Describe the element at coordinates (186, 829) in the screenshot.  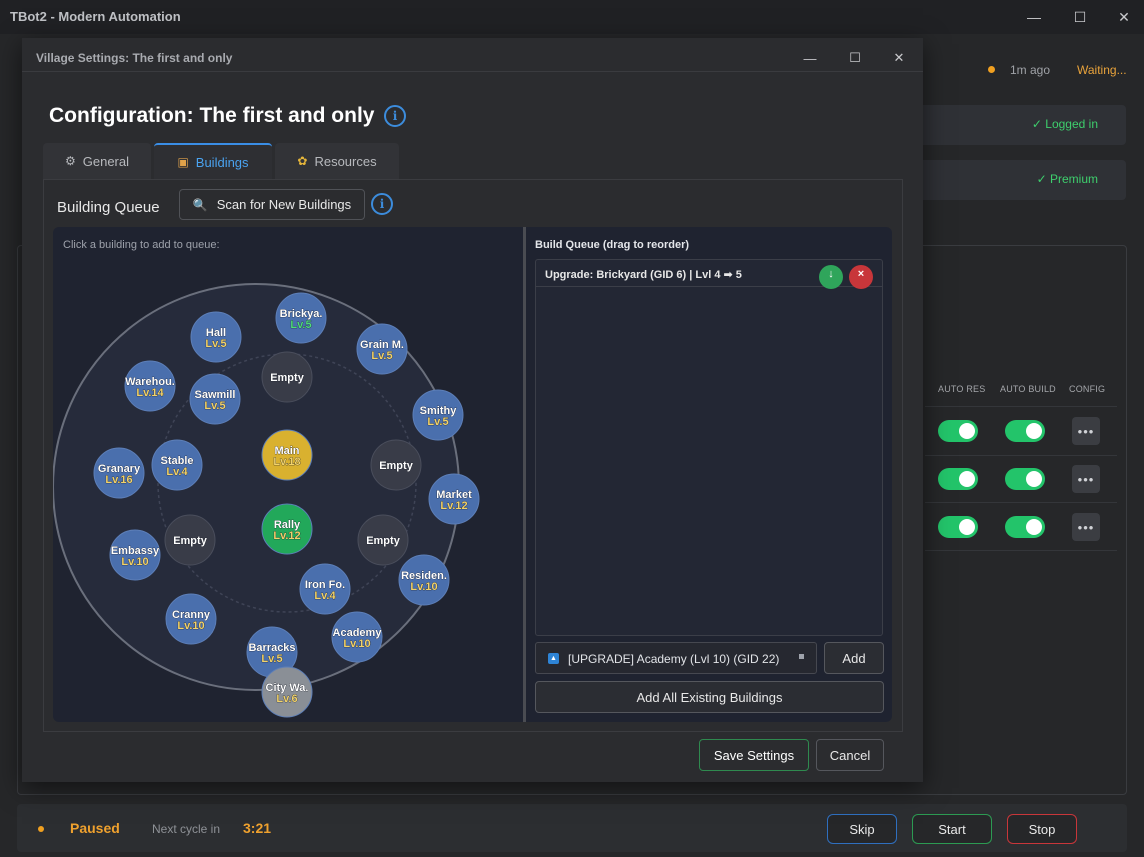
I see `next-cycle-label: Next cycle in` at that location.